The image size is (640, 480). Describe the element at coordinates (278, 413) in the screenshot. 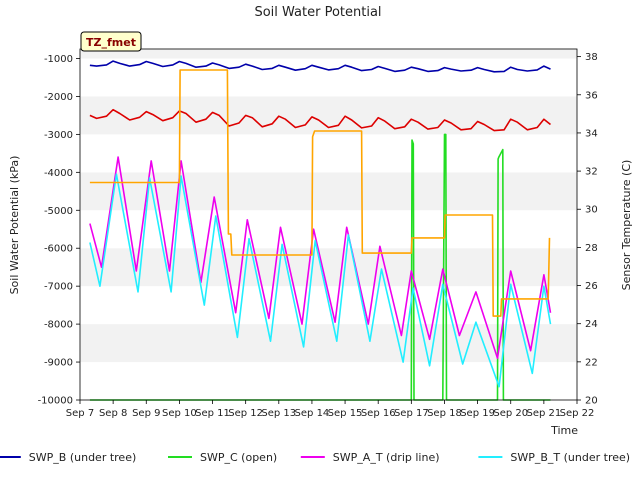

I see `x-tick-label: Sep 13` at that location.